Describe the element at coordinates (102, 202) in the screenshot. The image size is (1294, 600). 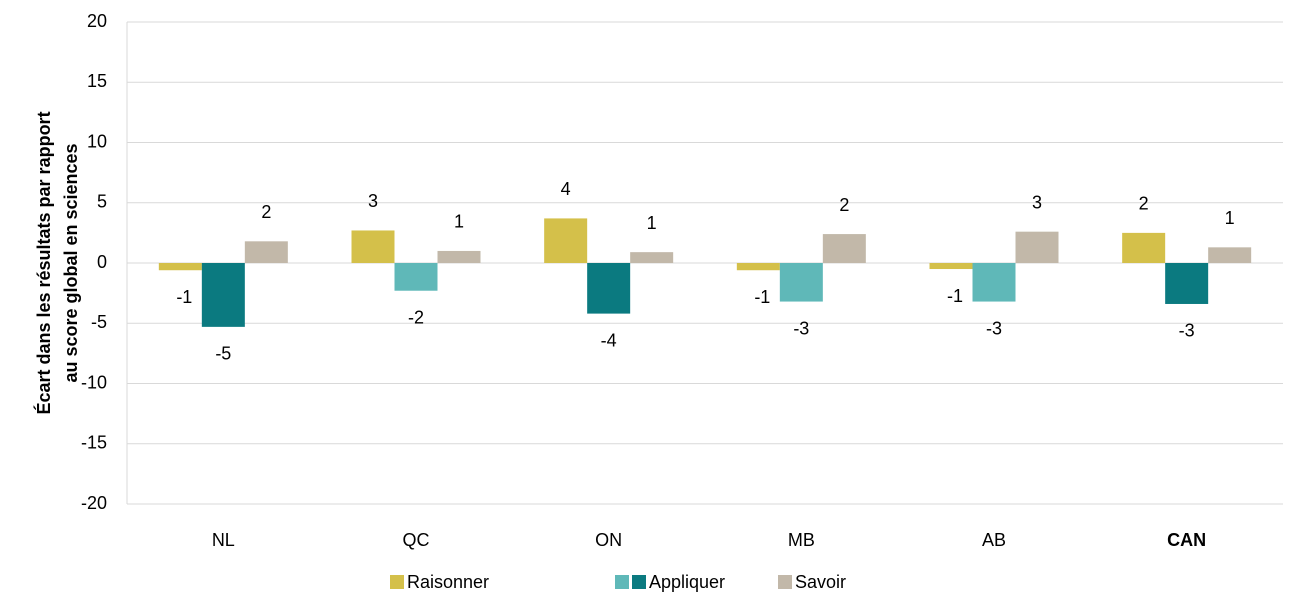
I see `y-tick-label: 5` at that location.